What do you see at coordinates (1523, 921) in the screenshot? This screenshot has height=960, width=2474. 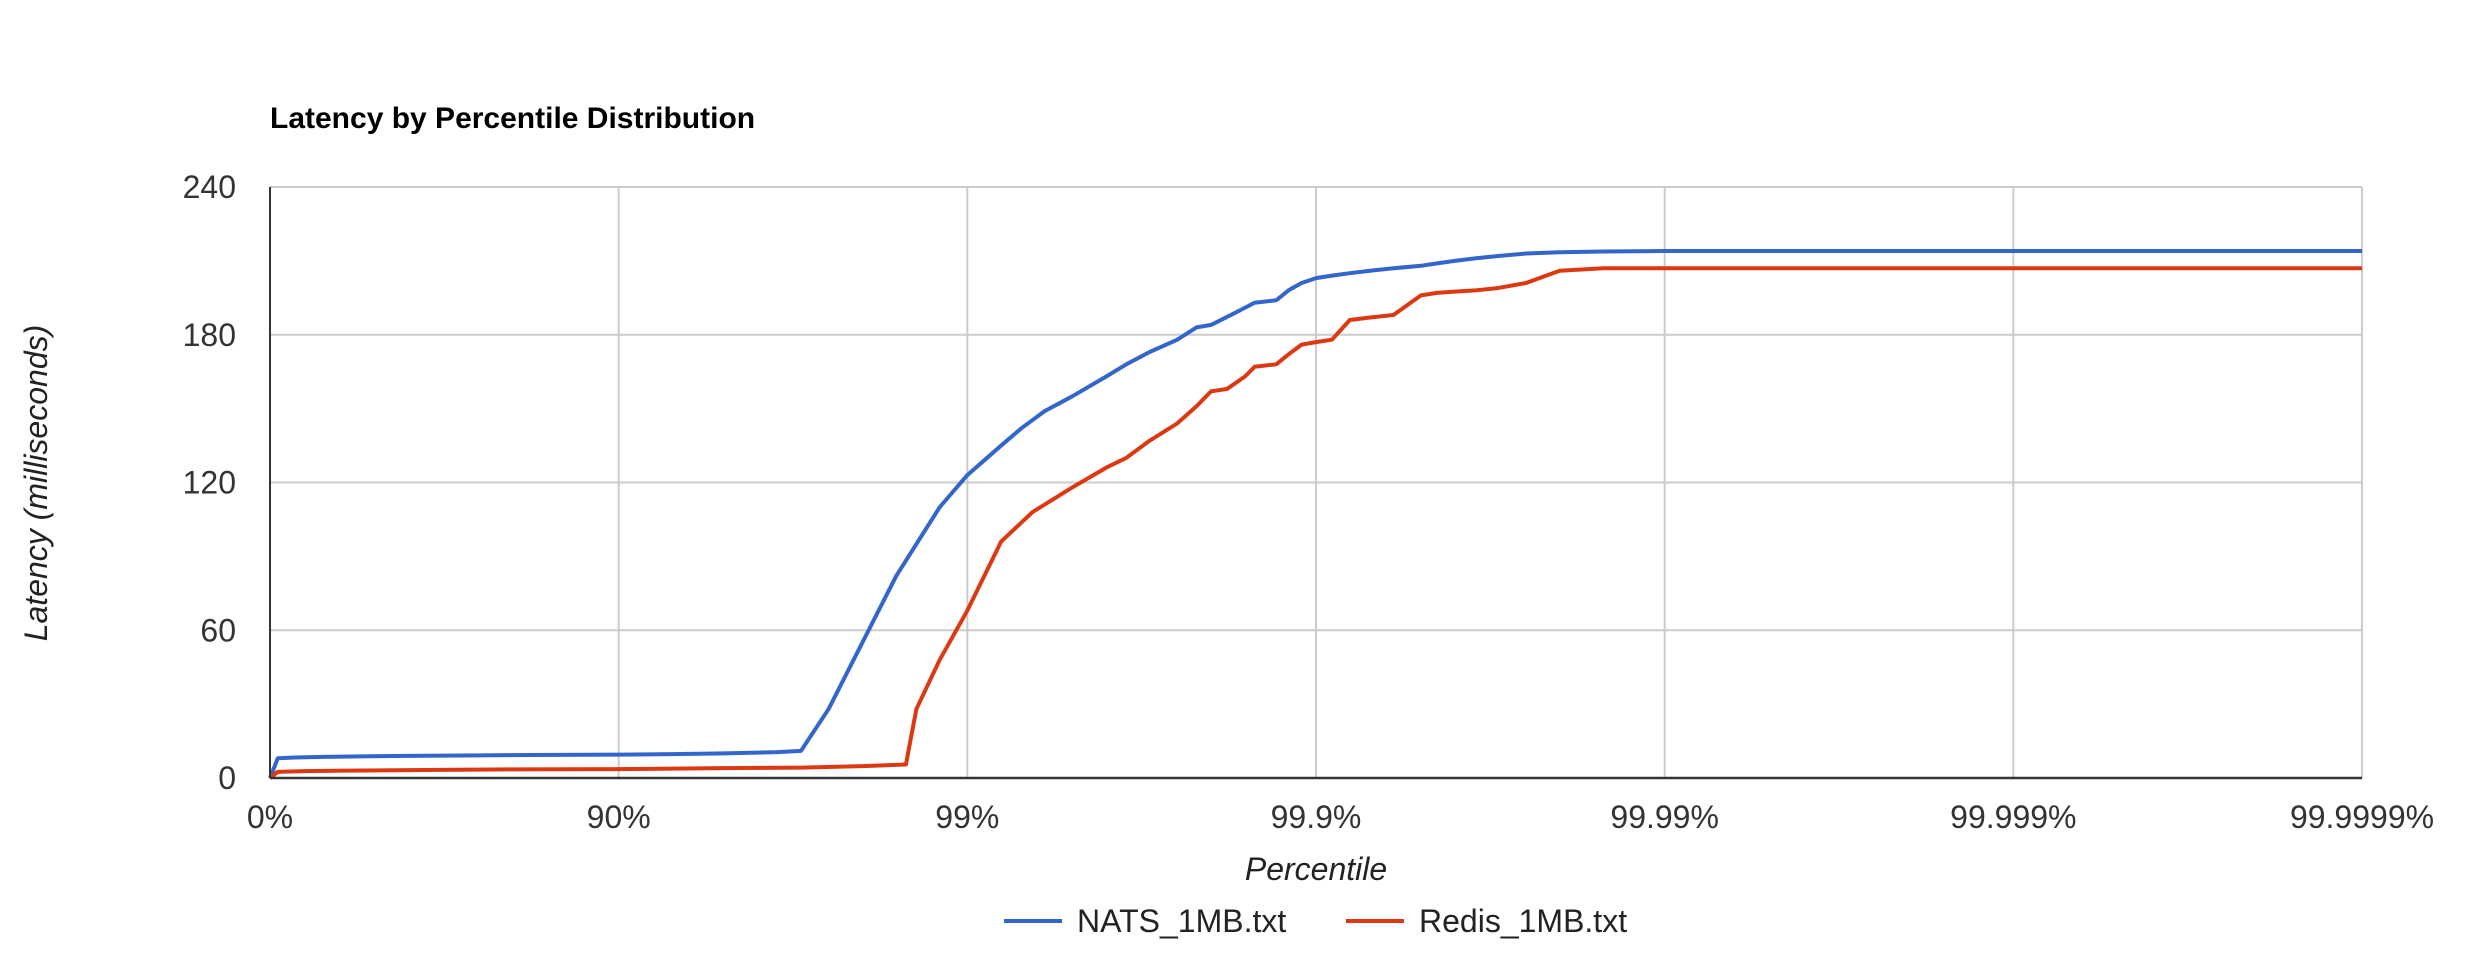 I see `legend-label: Redis_1MB.txt` at bounding box center [1523, 921].